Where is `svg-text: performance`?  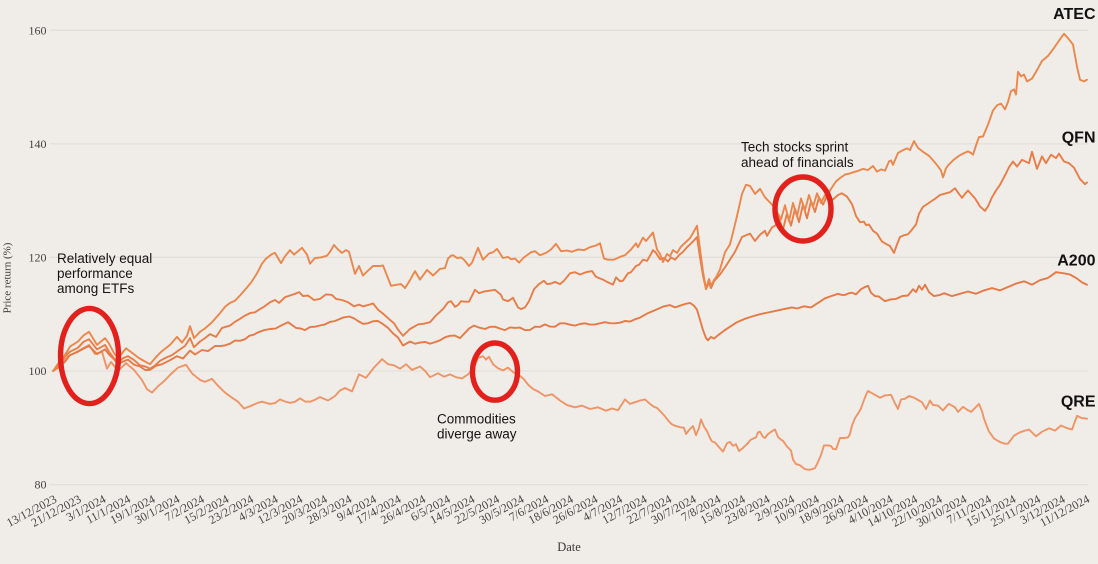
svg-text: performance is located at coordinates (95, 273).